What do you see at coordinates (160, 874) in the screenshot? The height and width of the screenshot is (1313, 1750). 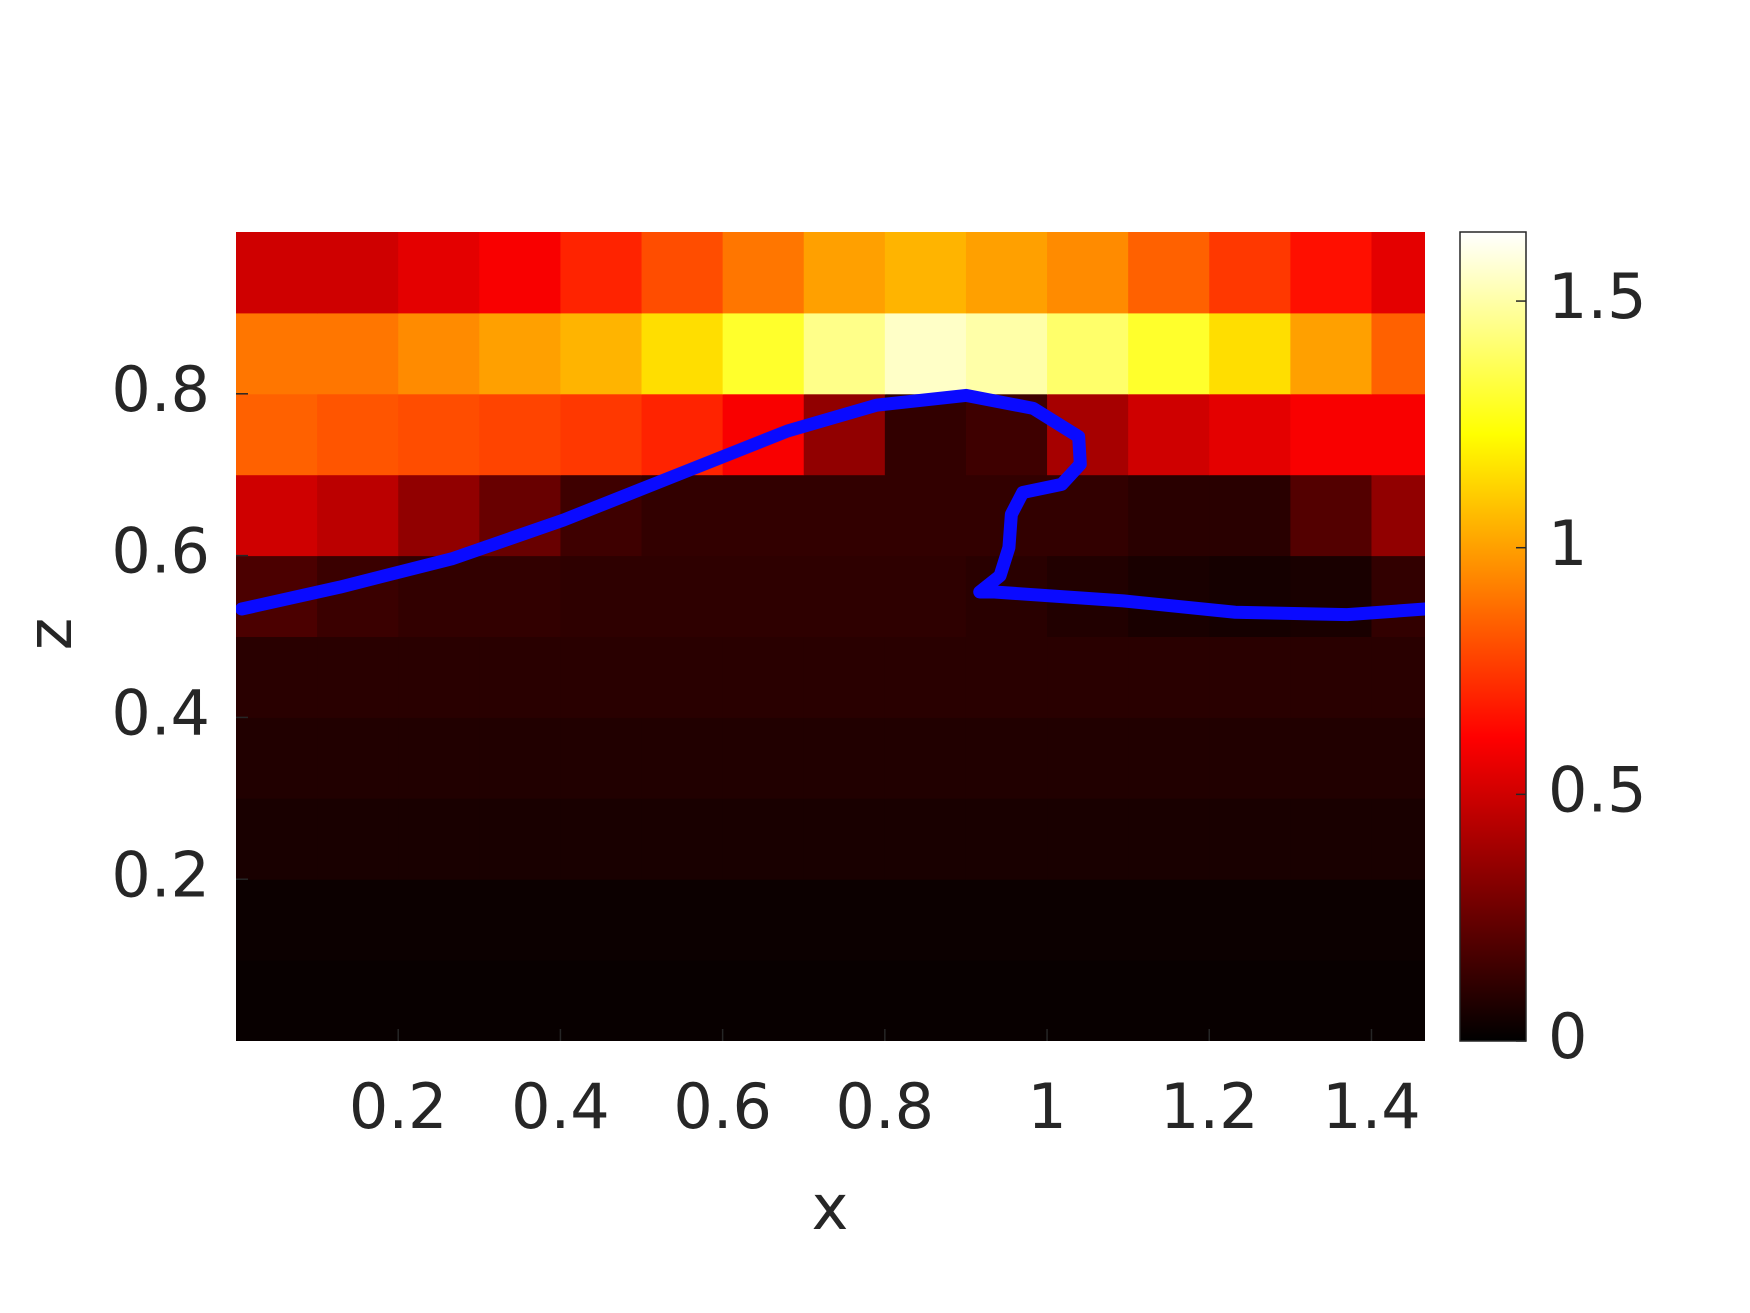 I see `y-tick-label: 0.2` at bounding box center [160, 874].